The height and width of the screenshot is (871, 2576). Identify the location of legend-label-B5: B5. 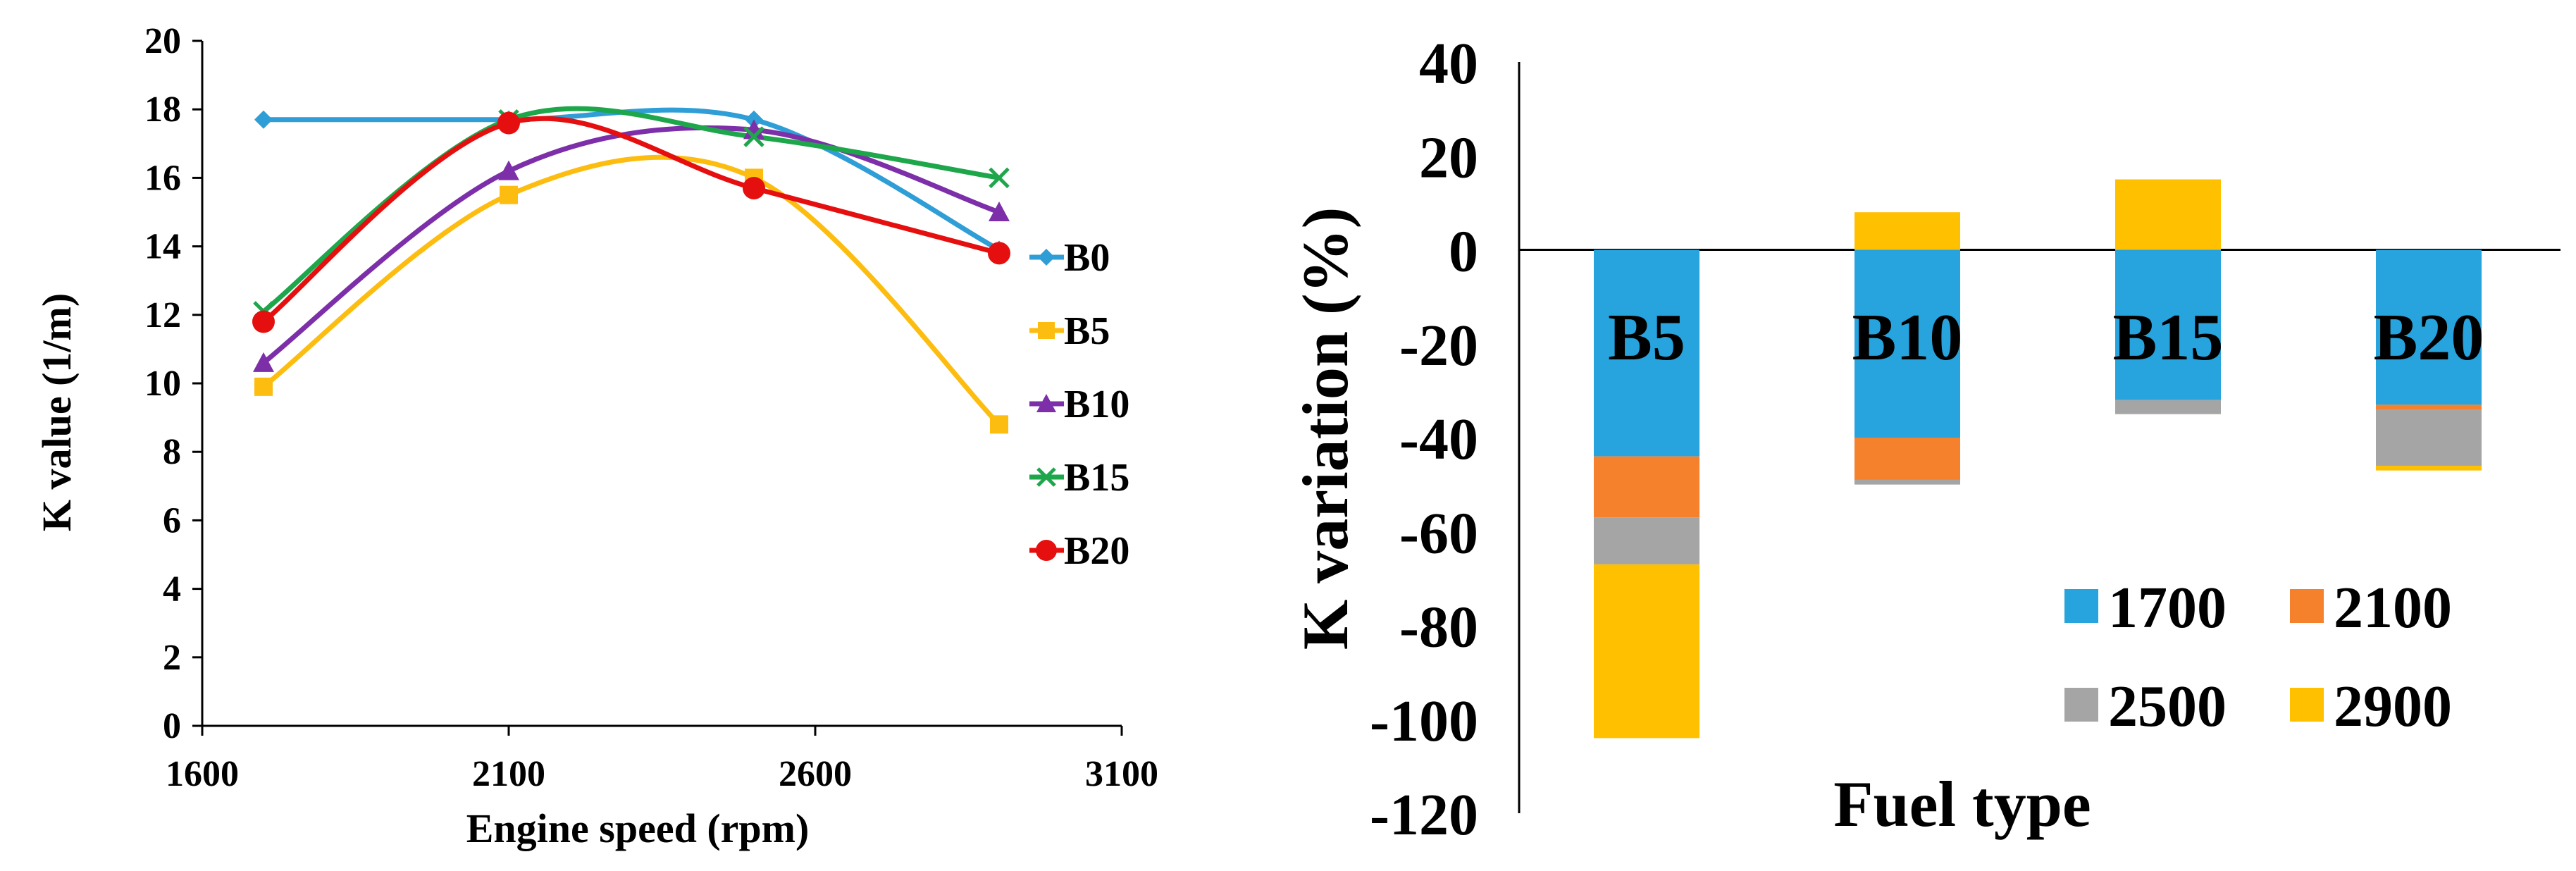
(1087, 331).